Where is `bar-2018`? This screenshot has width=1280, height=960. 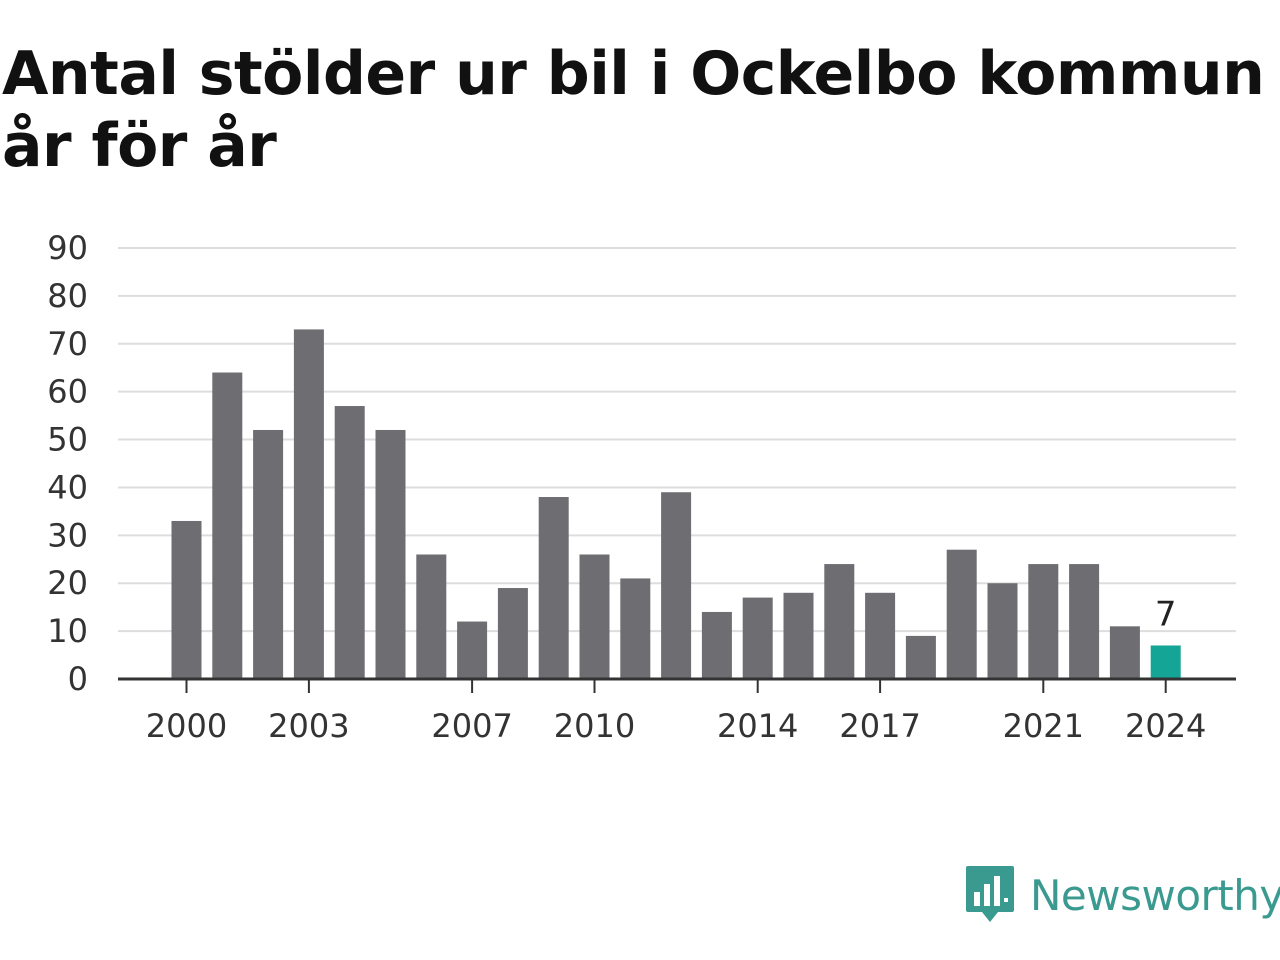
bar-2018 is located at coordinates (920, 657).